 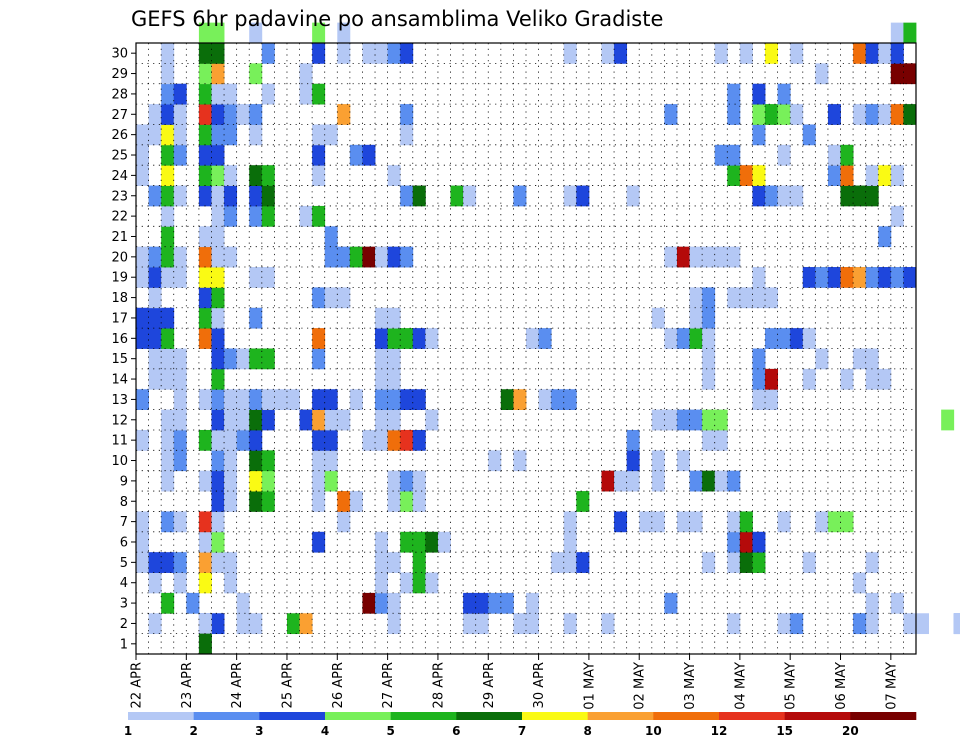 What do you see at coordinates (119, 217) in the screenshot?
I see `y-tick-label: 22` at bounding box center [119, 217].